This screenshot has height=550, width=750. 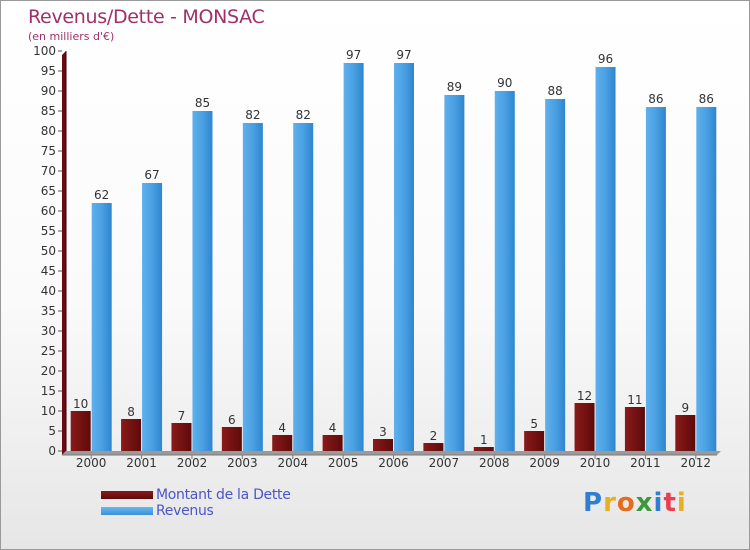 What do you see at coordinates (242, 463) in the screenshot?
I see `x-tick-label-2003: 2003` at bounding box center [242, 463].